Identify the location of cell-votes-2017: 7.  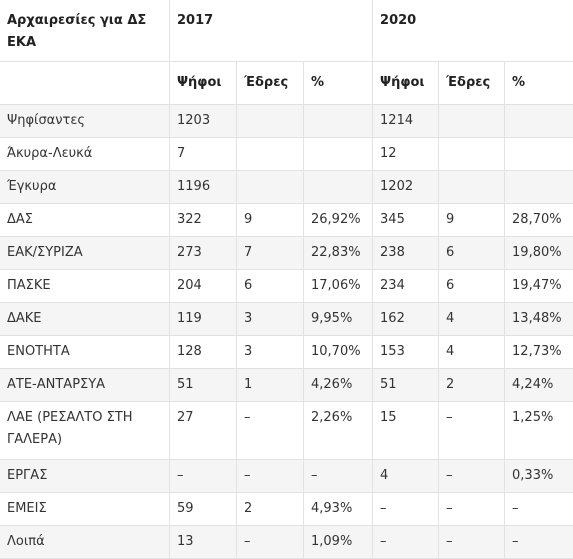
(203, 154).